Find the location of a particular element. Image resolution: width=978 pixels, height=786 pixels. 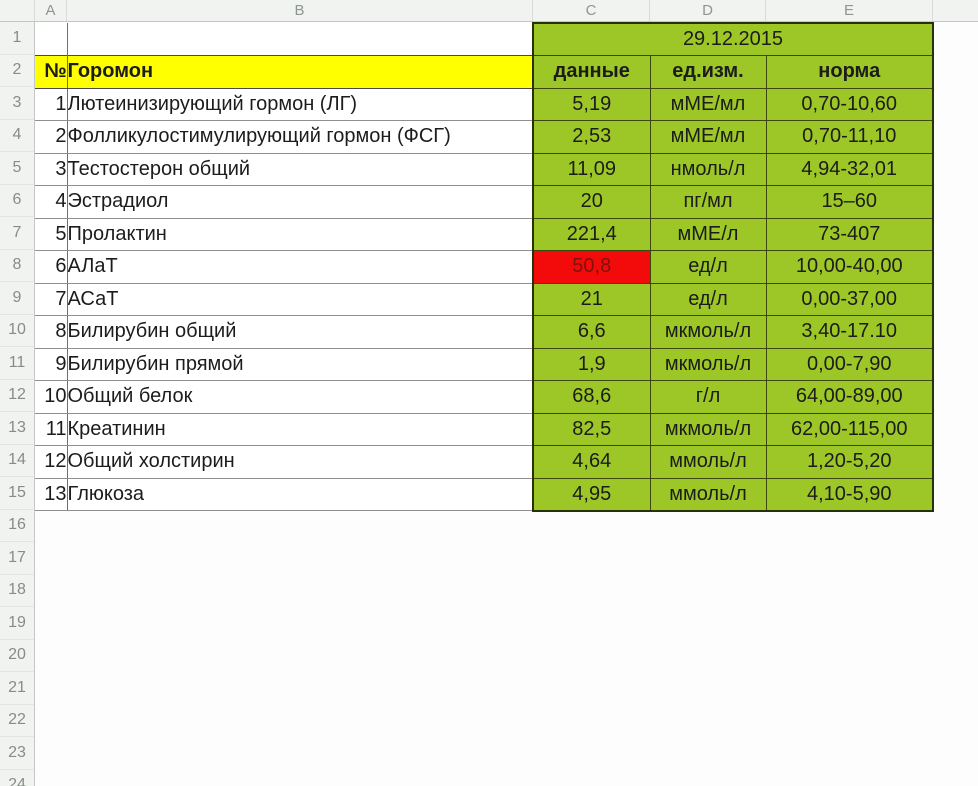

row-header-13: 13 is located at coordinates (17, 428).